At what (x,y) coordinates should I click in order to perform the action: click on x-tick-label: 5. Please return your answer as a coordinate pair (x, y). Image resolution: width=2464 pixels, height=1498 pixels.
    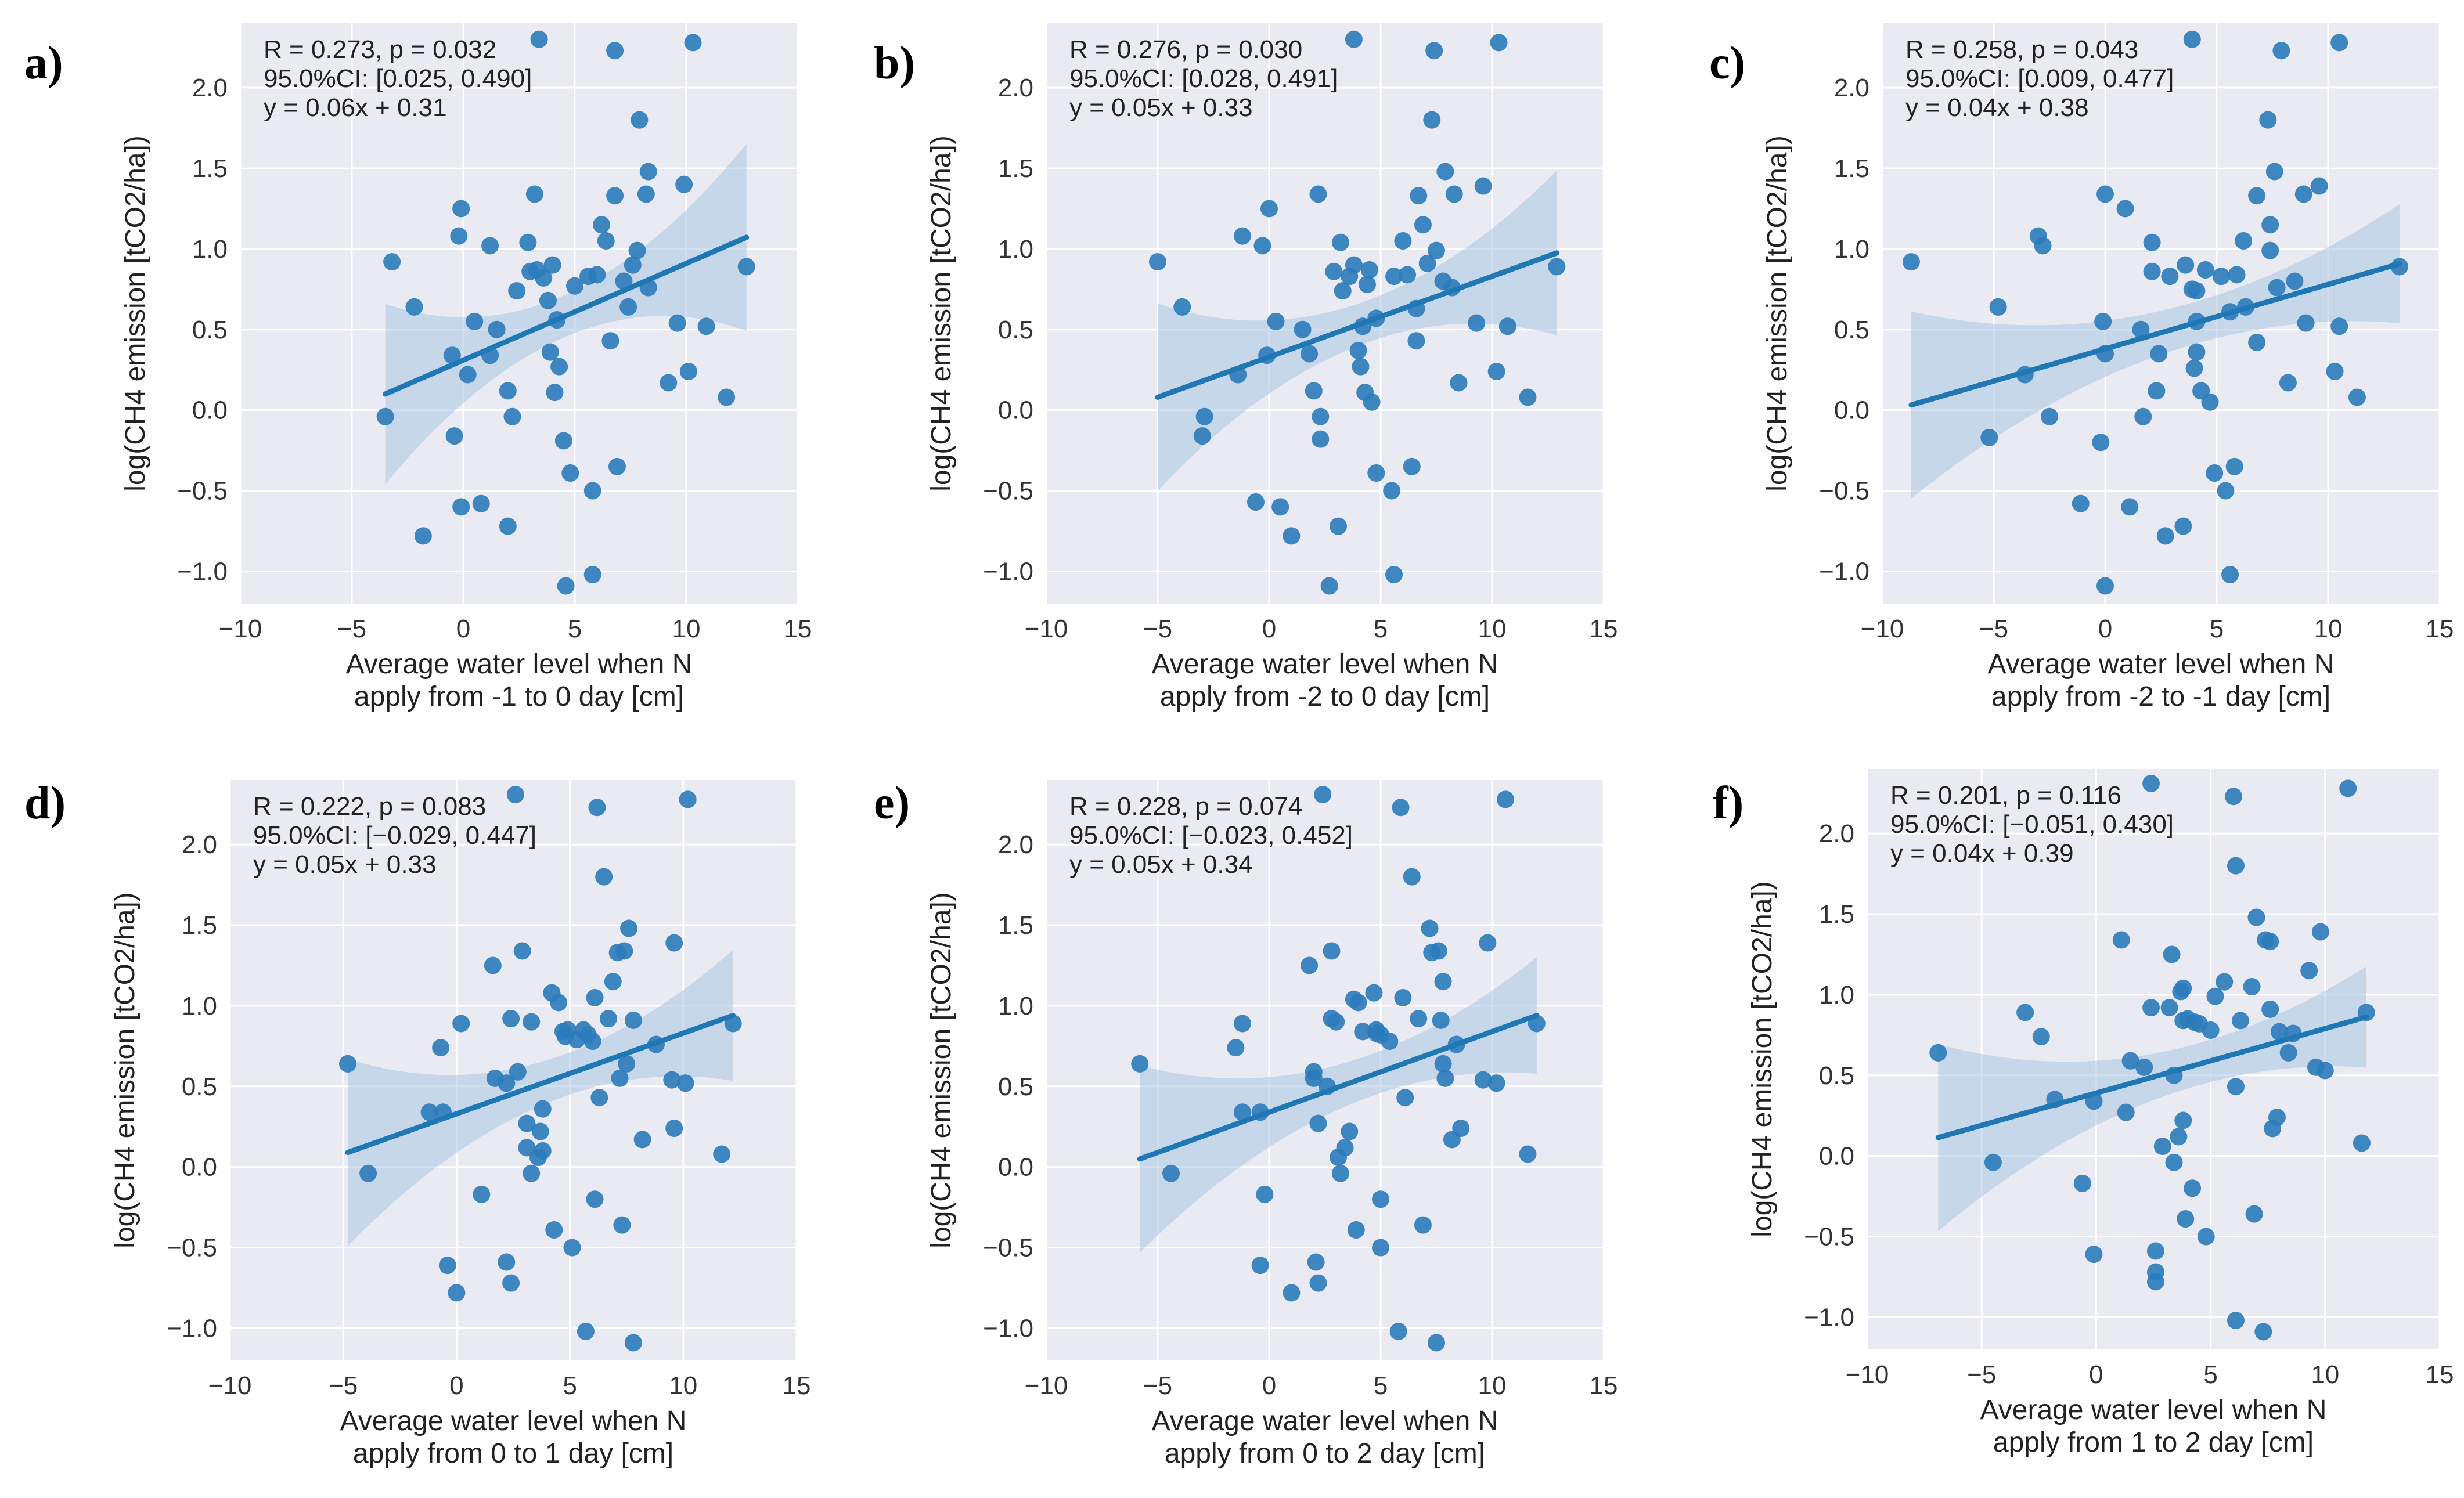
    Looking at the image, I should click on (1381, 1386).